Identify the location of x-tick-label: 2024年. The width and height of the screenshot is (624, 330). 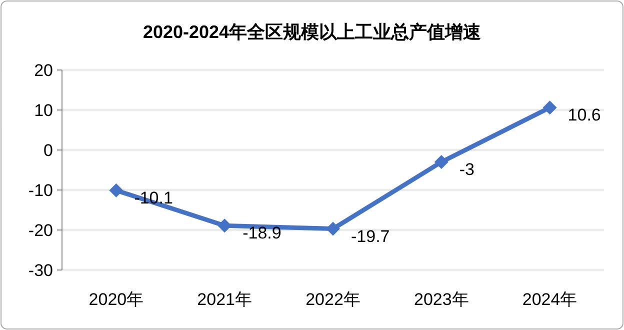
(550, 299).